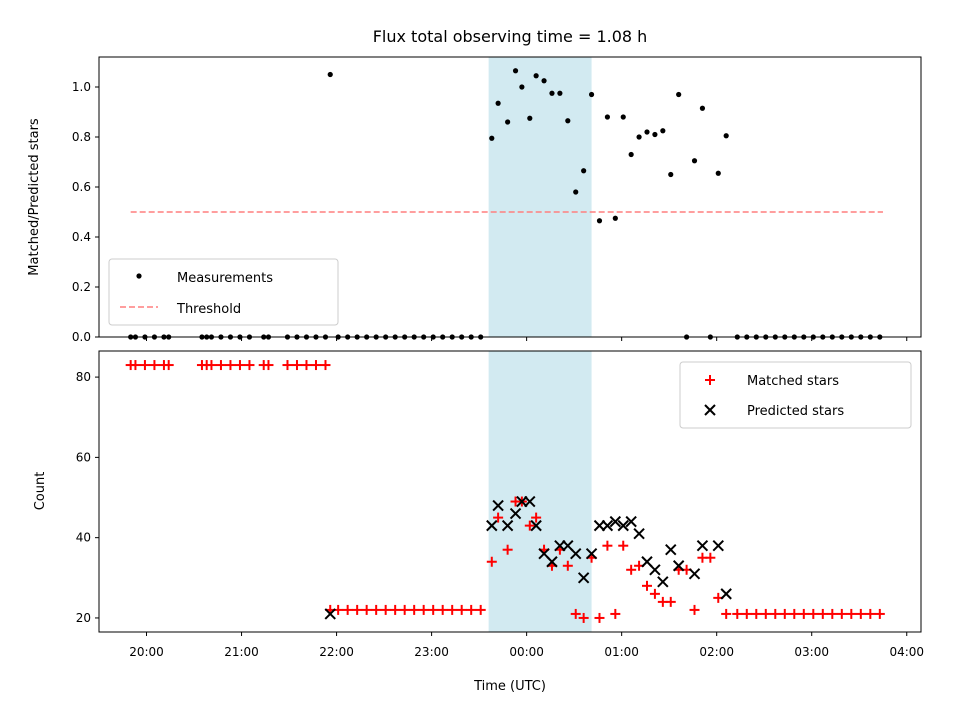 This screenshot has width=960, height=720. I want to click on top-ytick-label: 0.0, so click(81, 337).